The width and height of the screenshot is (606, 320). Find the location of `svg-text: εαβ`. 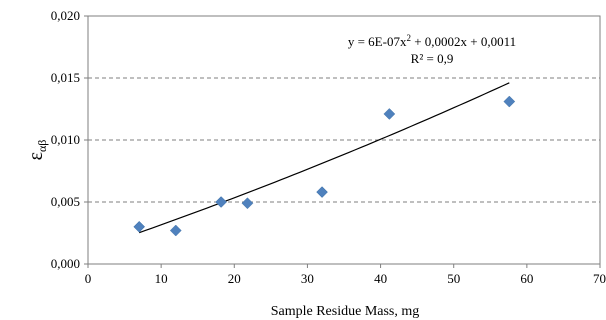

svg-text: εαβ is located at coordinates (37, 150).